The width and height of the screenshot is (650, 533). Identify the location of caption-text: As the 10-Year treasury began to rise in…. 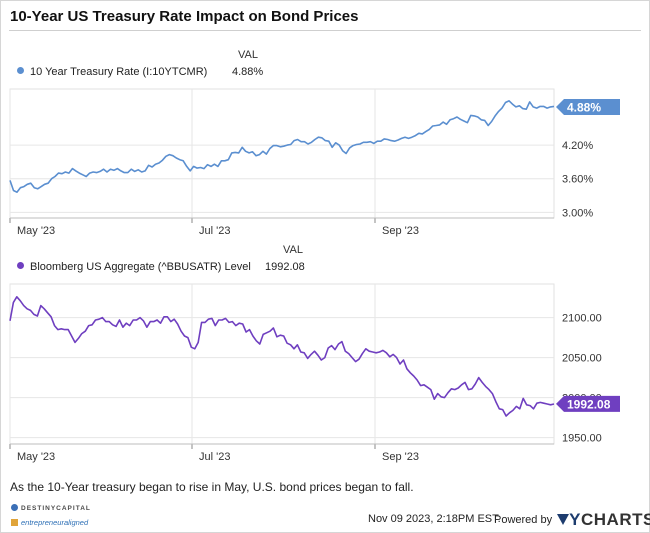
(212, 487).